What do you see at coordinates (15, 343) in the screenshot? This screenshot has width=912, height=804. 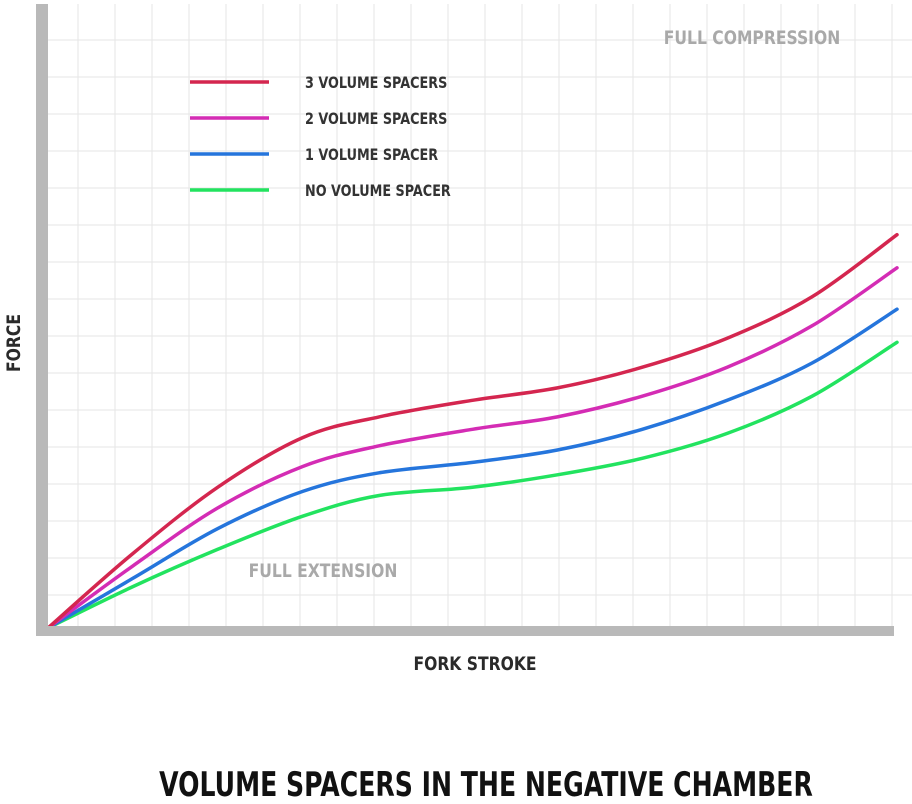 I see `y-axis-label: FORCE` at bounding box center [15, 343].